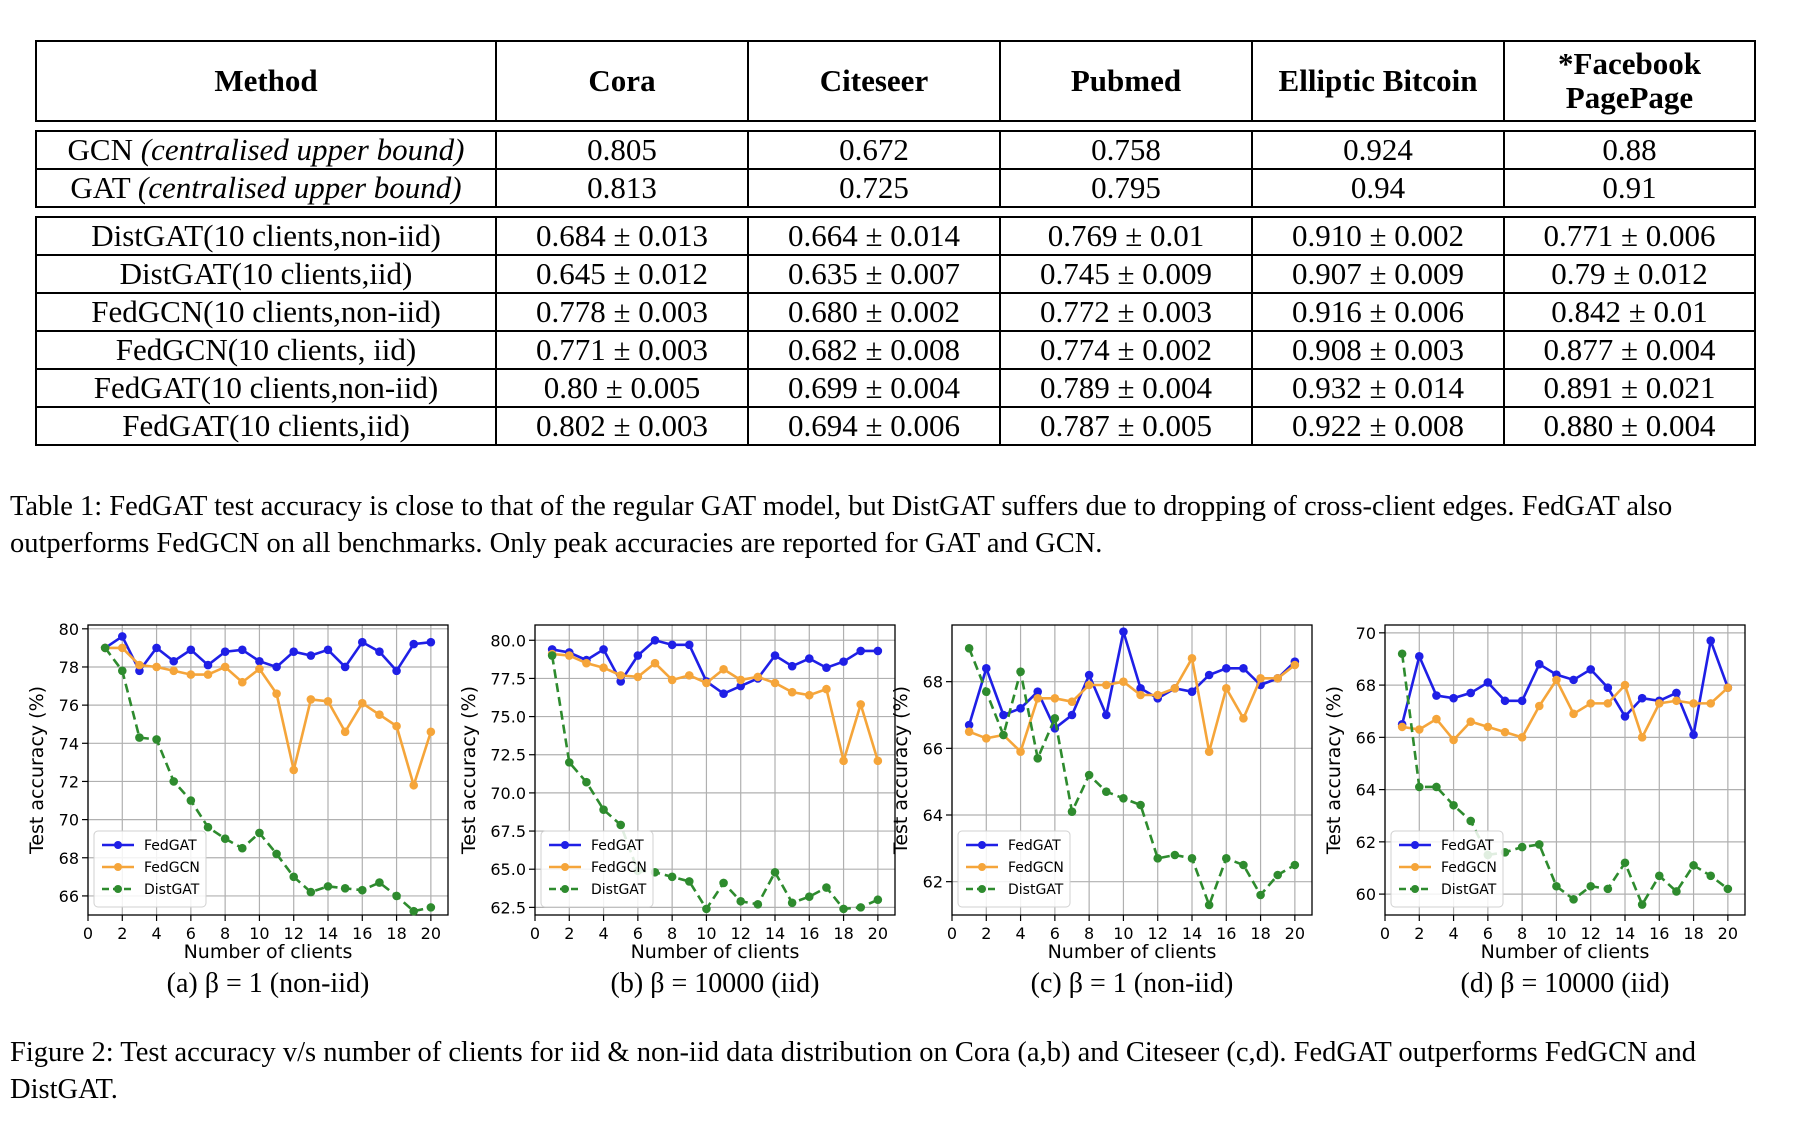 Image resolution: width=1798 pixels, height=1136 pixels. What do you see at coordinates (1132, 983) in the screenshot?
I see `subfigure-caption: (c) β = 1 (non-iid)` at bounding box center [1132, 983].